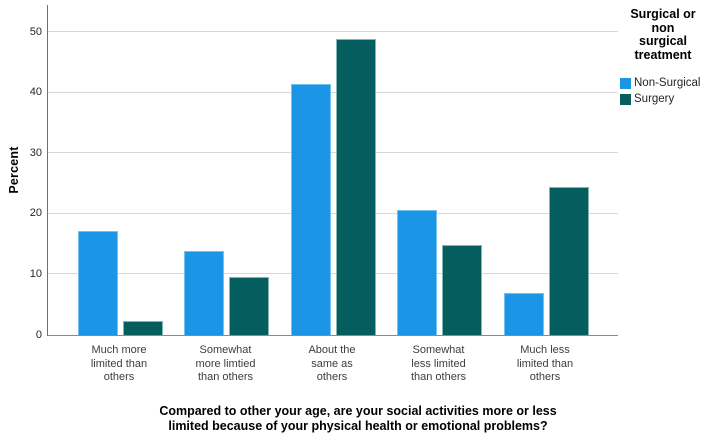 Image resolution: width=709 pixels, height=442 pixels. Describe the element at coordinates (568, 261) in the screenshot. I see `bar-surgery-cat5` at that location.